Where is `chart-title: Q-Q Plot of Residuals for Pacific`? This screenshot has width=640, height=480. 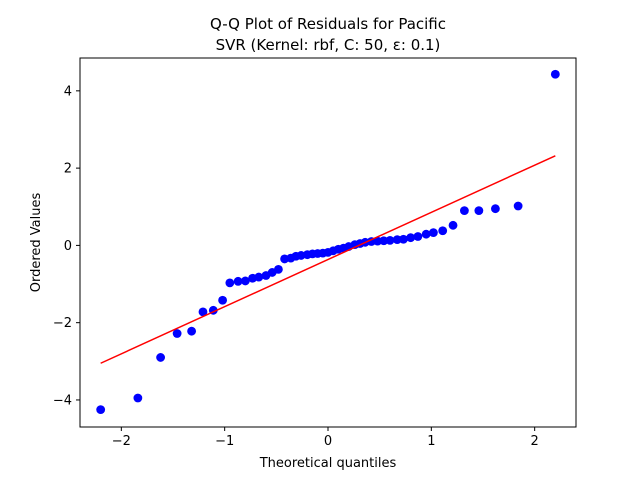
chart-title: Q-Q Plot of Residuals for Pacific is located at coordinates (328, 24).